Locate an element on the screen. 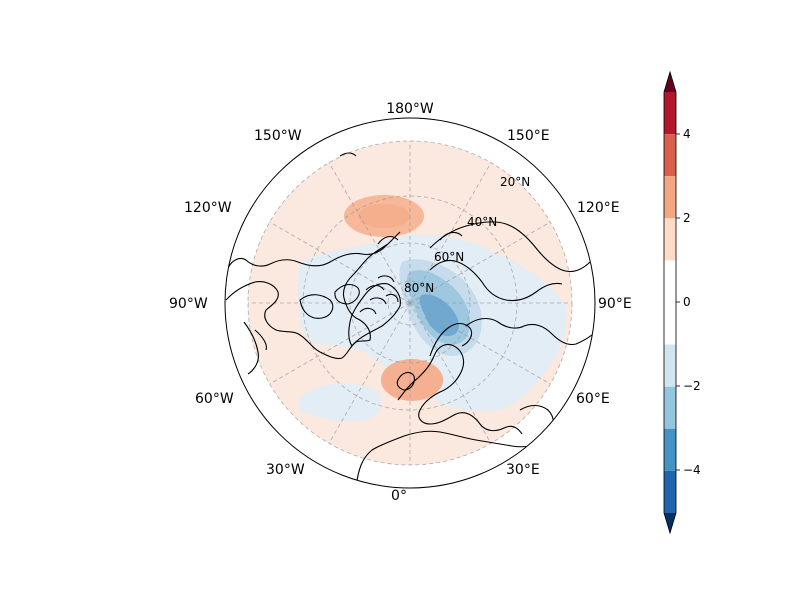  coast-arctic-islands is located at coordinates (379, 295).